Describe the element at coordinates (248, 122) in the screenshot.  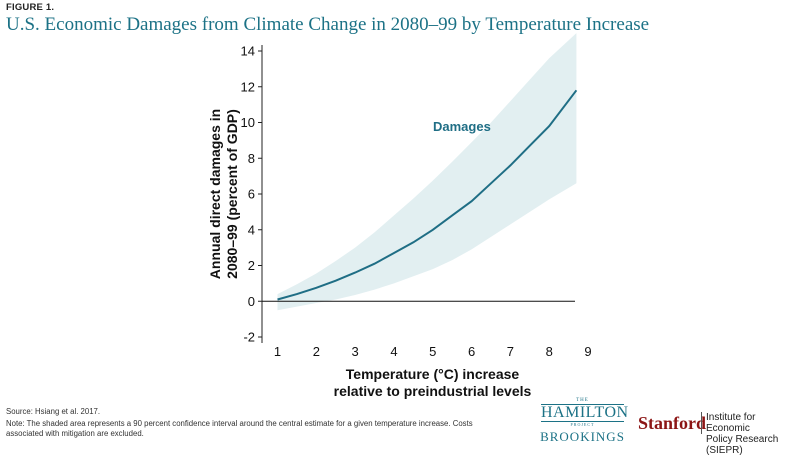
I see `y-tick-label: 10` at that location.